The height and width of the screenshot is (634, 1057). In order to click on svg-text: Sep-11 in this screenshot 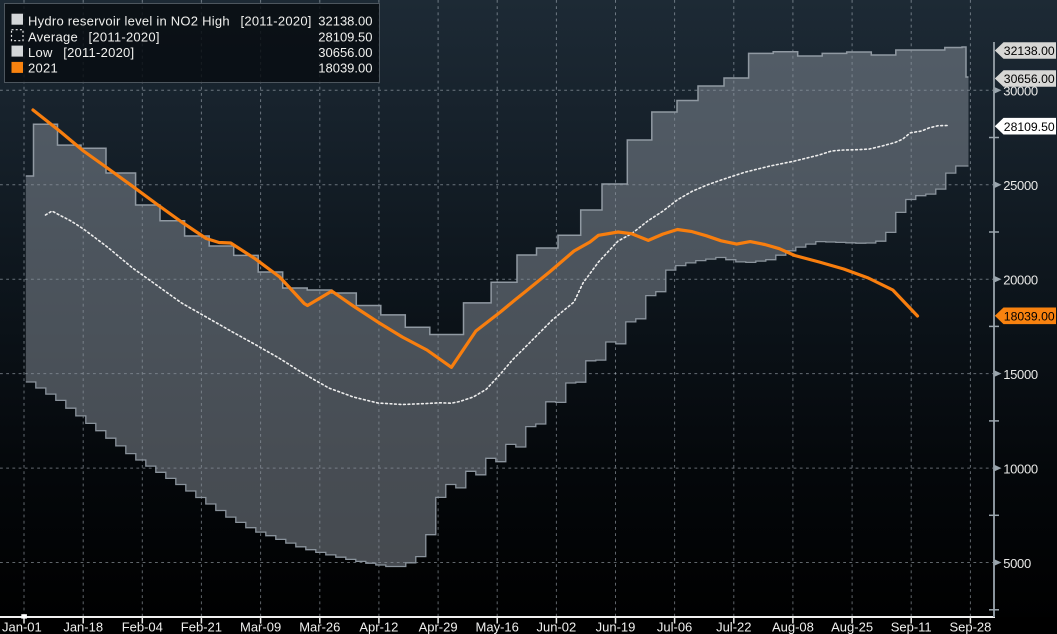, I will do `click(911, 626)`.